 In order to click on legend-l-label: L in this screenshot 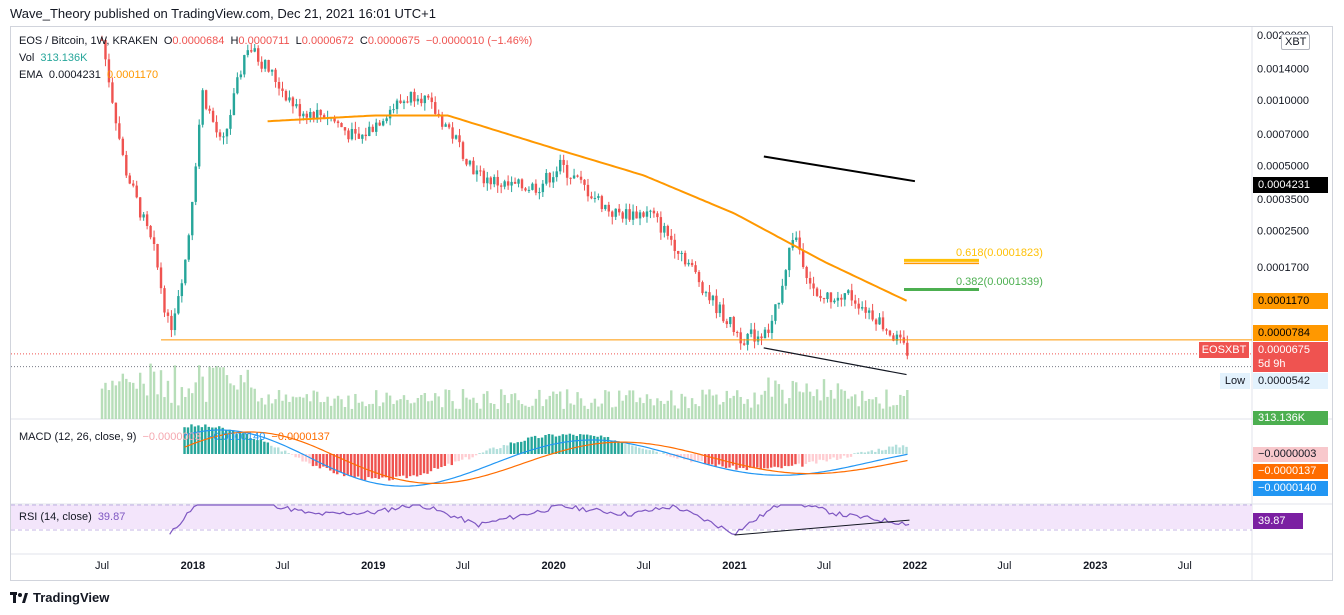, I will do `click(298, 41)`.